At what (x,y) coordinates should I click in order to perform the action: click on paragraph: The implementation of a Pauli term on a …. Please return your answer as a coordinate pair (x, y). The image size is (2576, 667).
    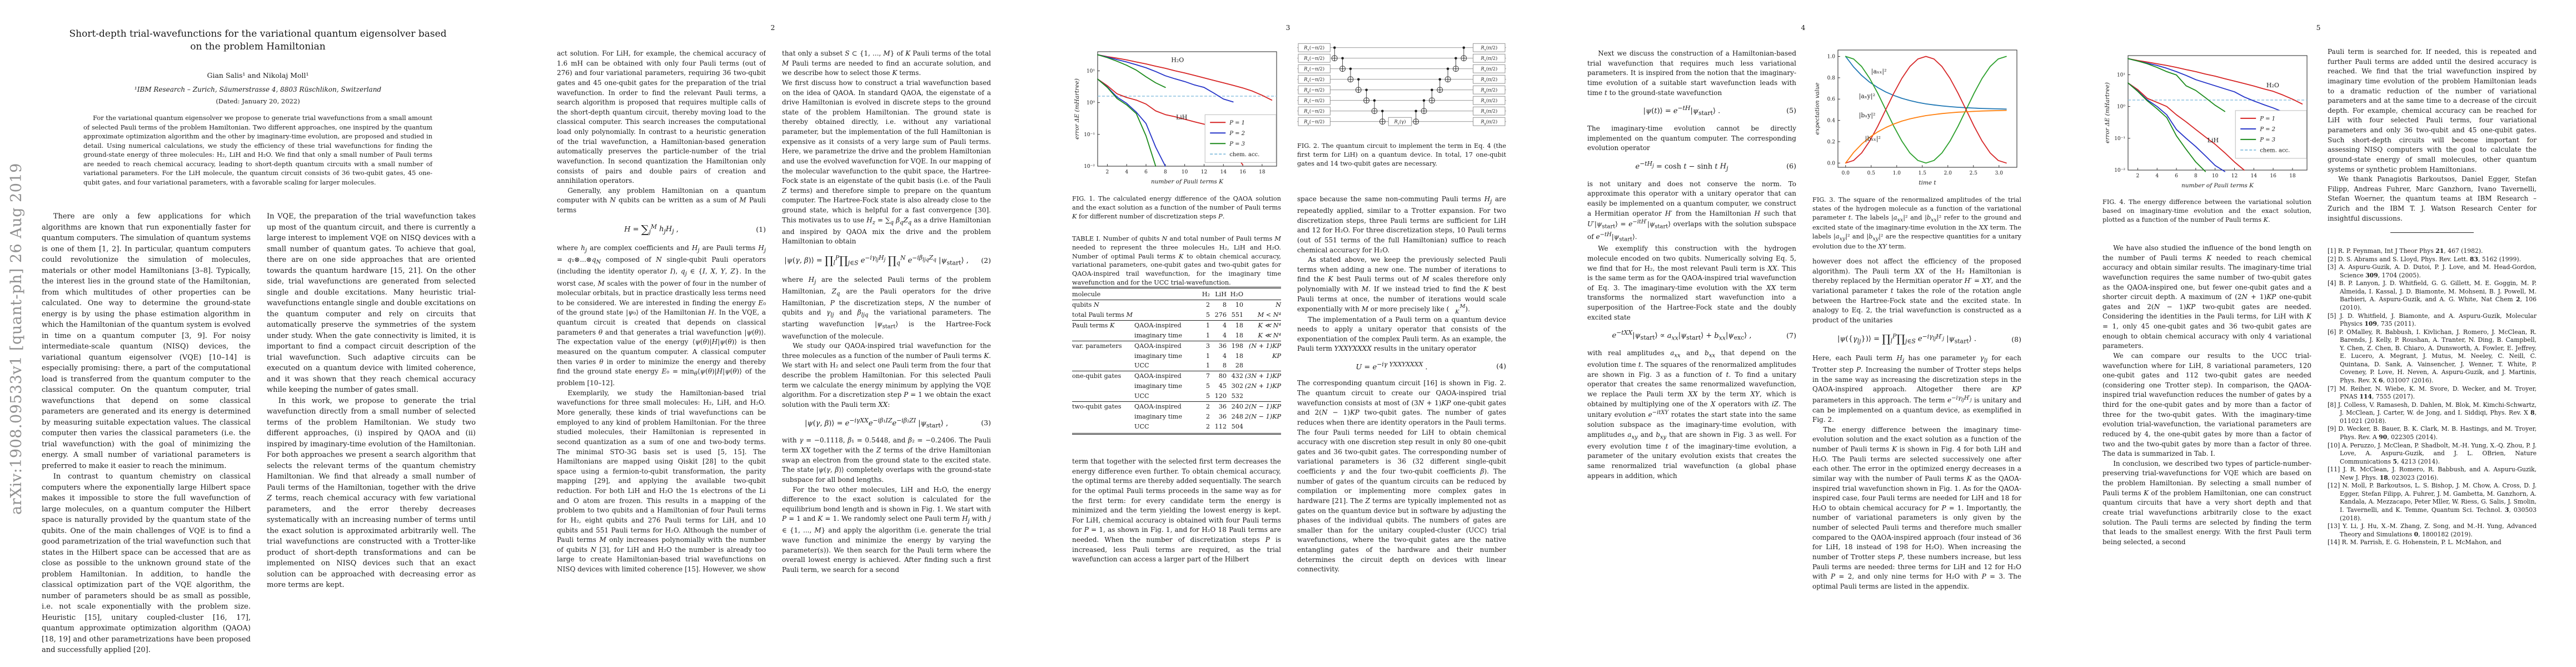
    Looking at the image, I should click on (1401, 334).